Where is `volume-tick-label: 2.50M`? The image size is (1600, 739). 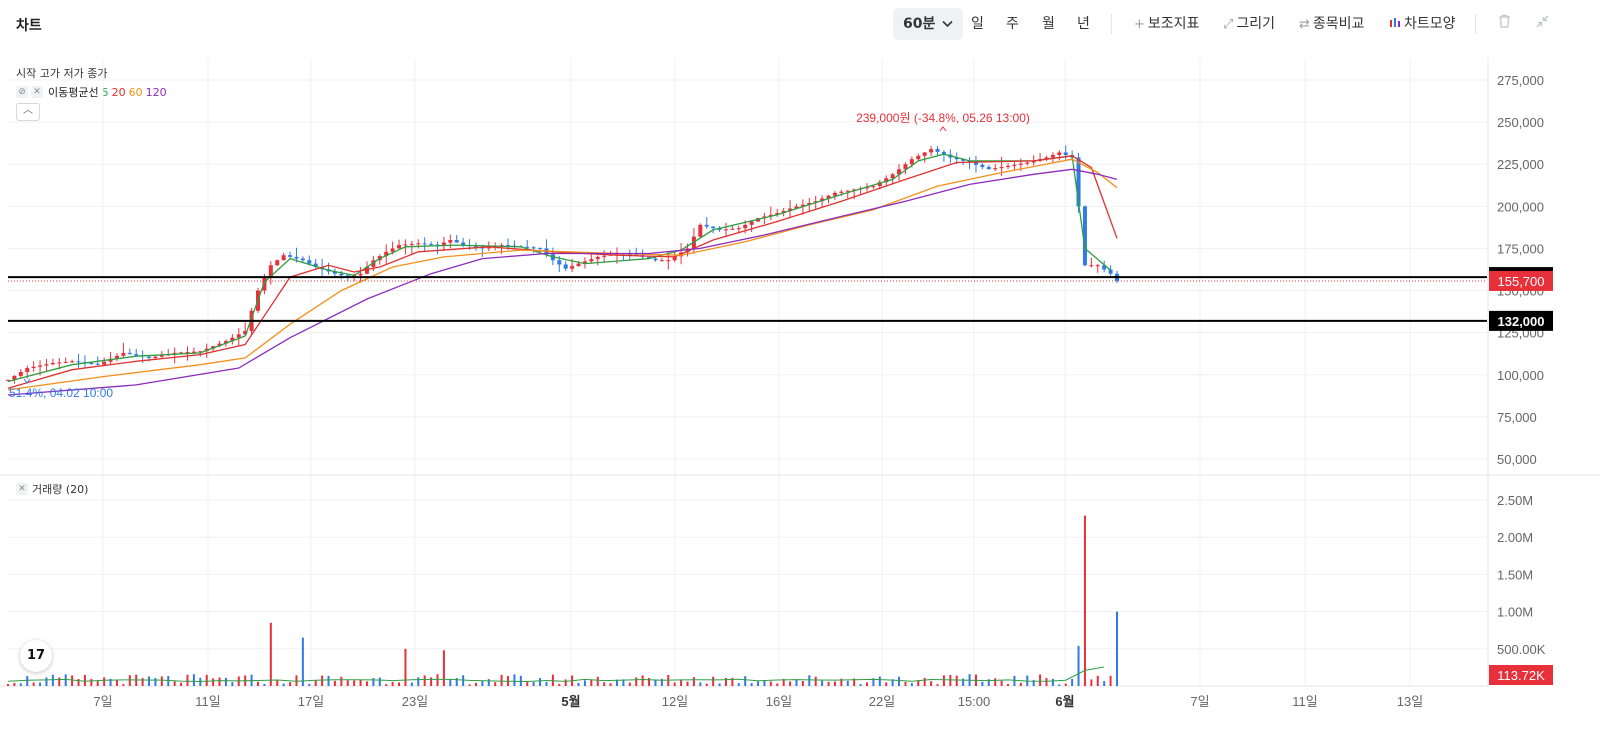 volume-tick-label: 2.50M is located at coordinates (1515, 500).